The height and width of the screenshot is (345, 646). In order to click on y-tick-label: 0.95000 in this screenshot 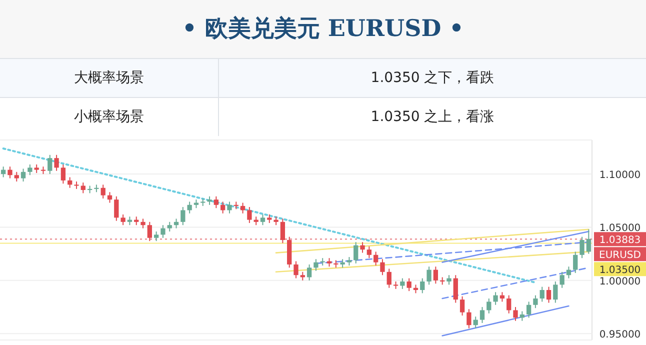, I will do `click(620, 335)`.